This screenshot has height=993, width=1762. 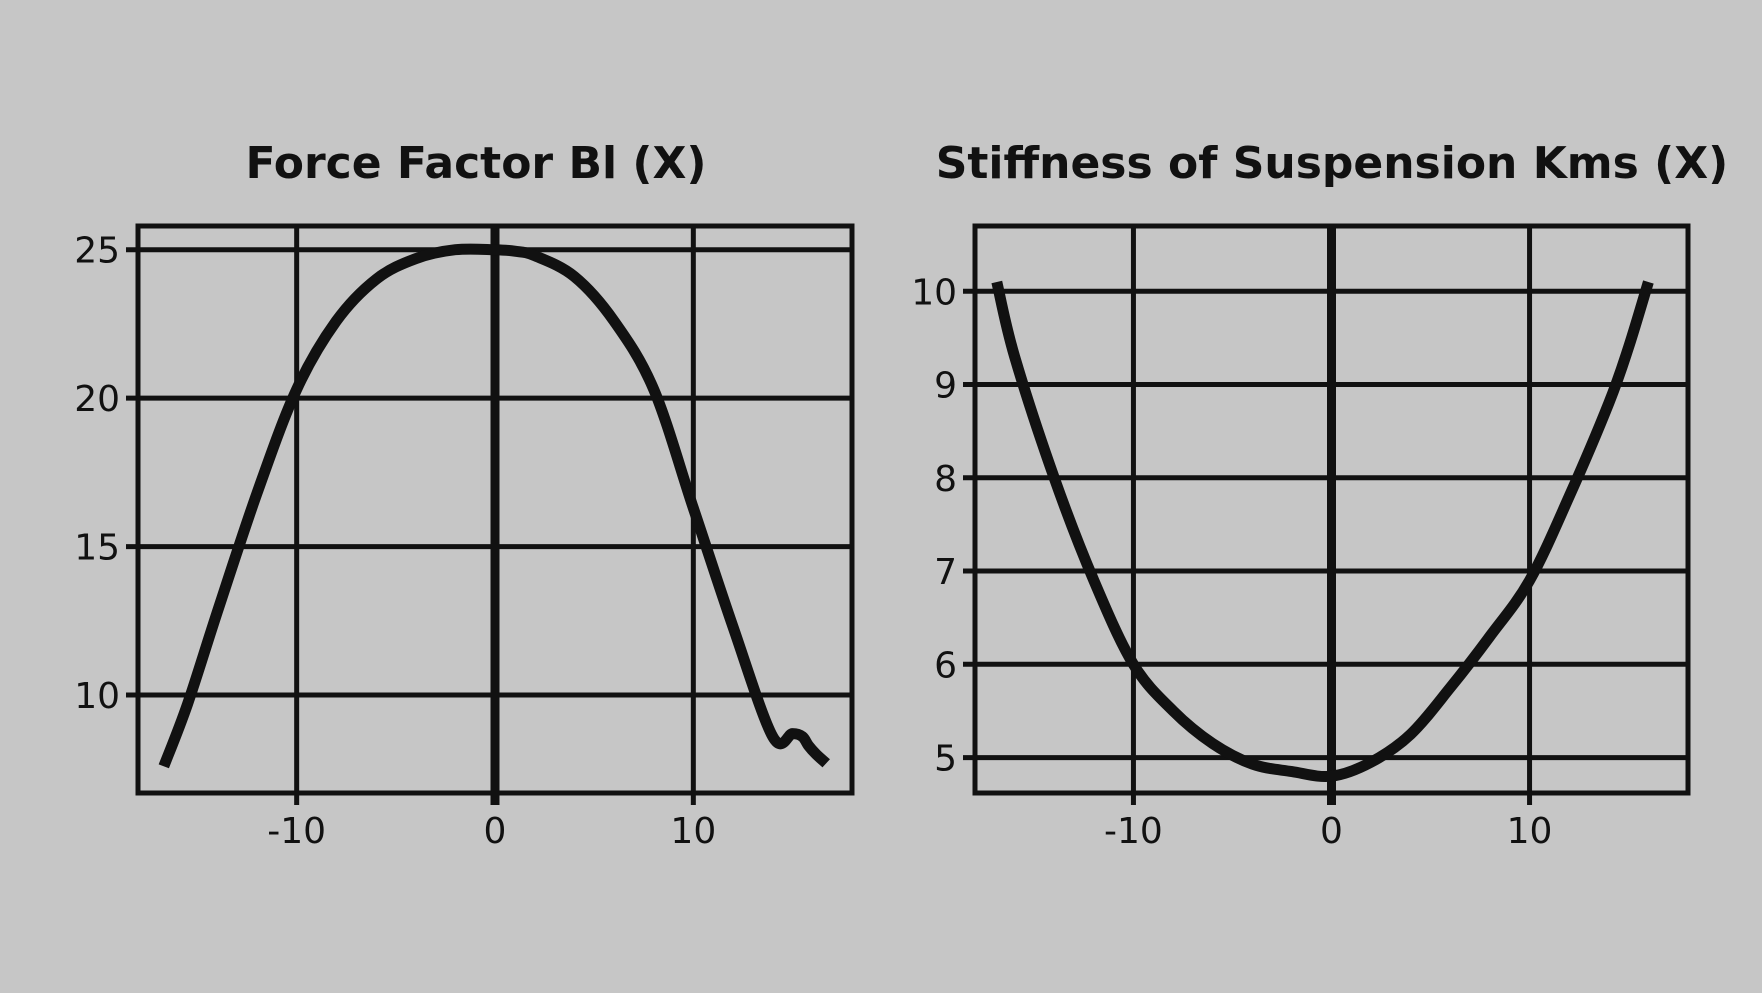 I want to click on chart-title: Force Factor Bl (X), so click(x=475, y=163).